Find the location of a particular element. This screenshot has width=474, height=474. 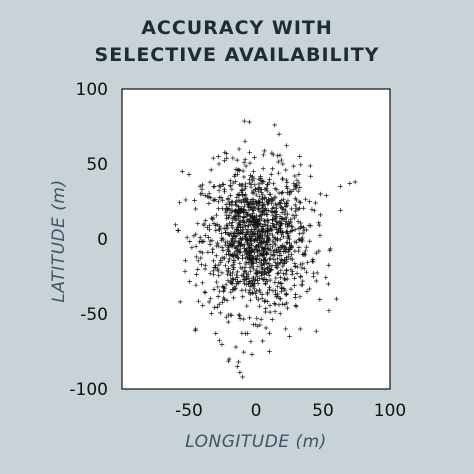

y-tick-label: -100 is located at coordinates (88, 390).